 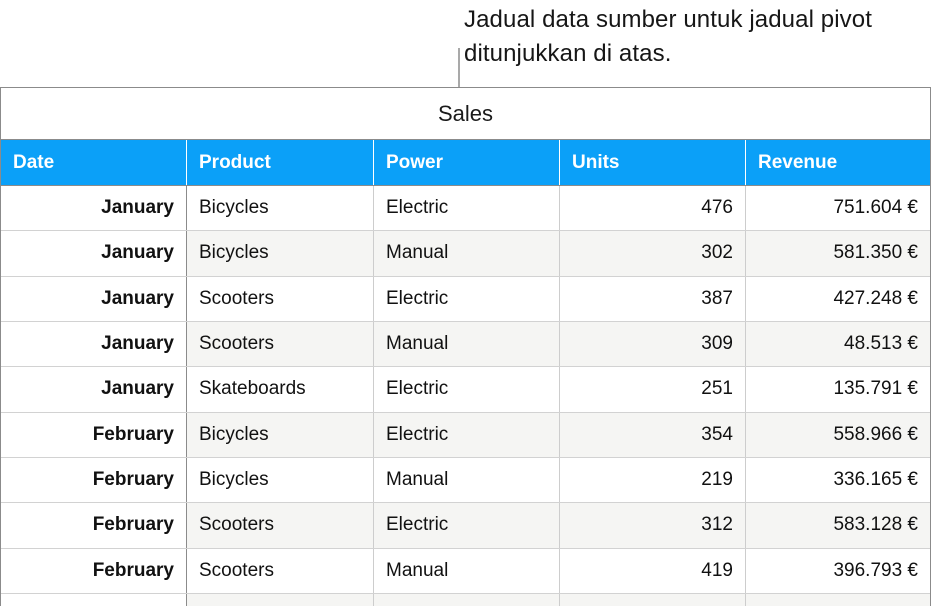 I want to click on revenue-cell: 48.513 €, so click(x=838, y=344).